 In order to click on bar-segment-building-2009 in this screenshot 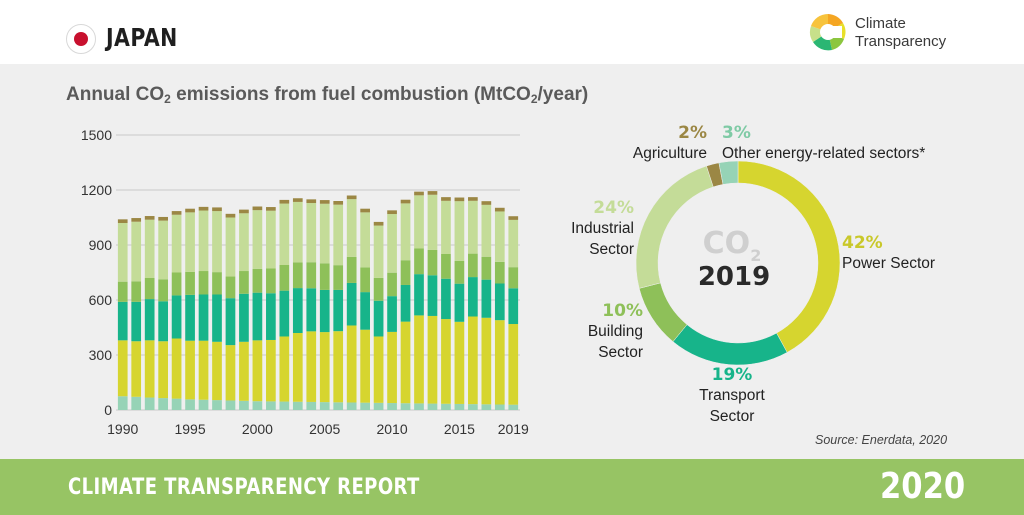, I will do `click(378, 289)`.